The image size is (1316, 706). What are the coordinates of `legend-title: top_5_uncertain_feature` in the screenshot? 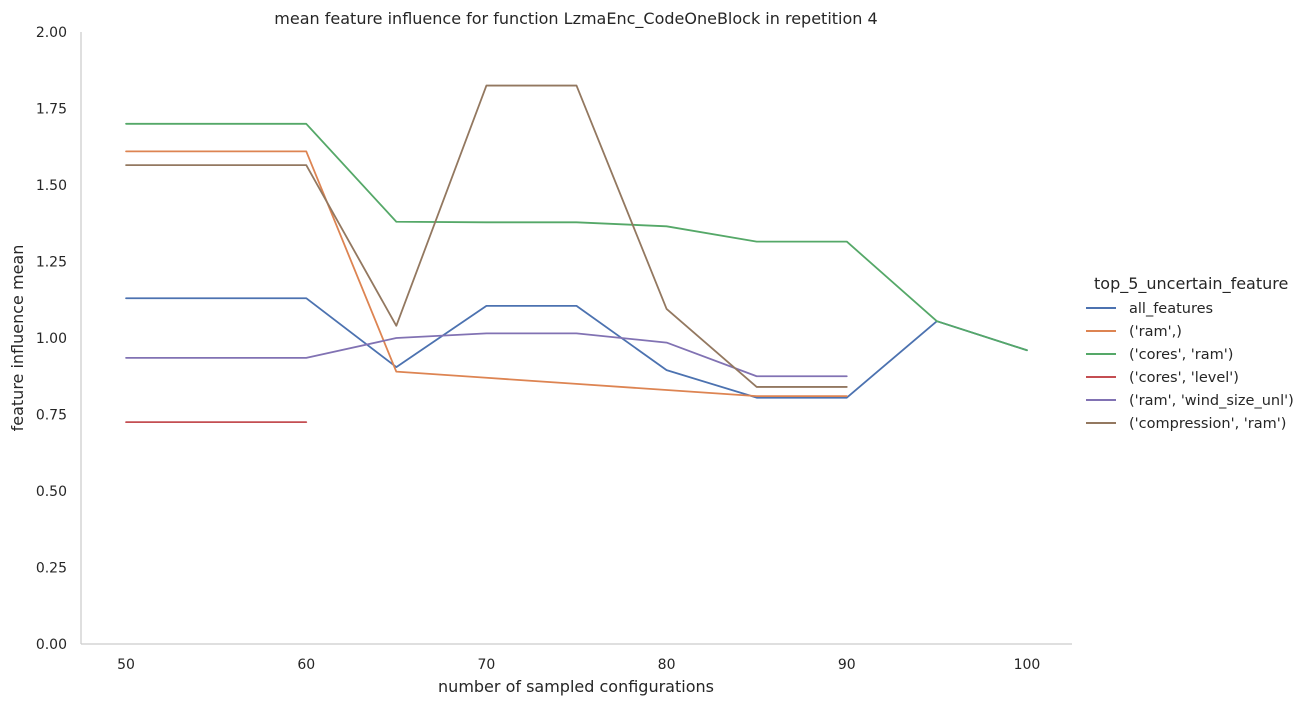 It's located at (1191, 284).